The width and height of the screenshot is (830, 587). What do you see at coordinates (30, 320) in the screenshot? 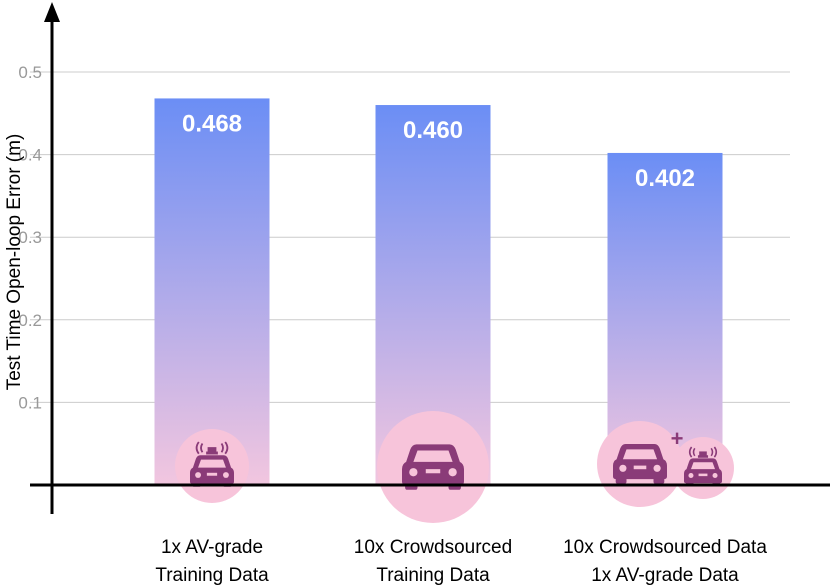
I see `y-tick-label: 0.2` at bounding box center [30, 320].